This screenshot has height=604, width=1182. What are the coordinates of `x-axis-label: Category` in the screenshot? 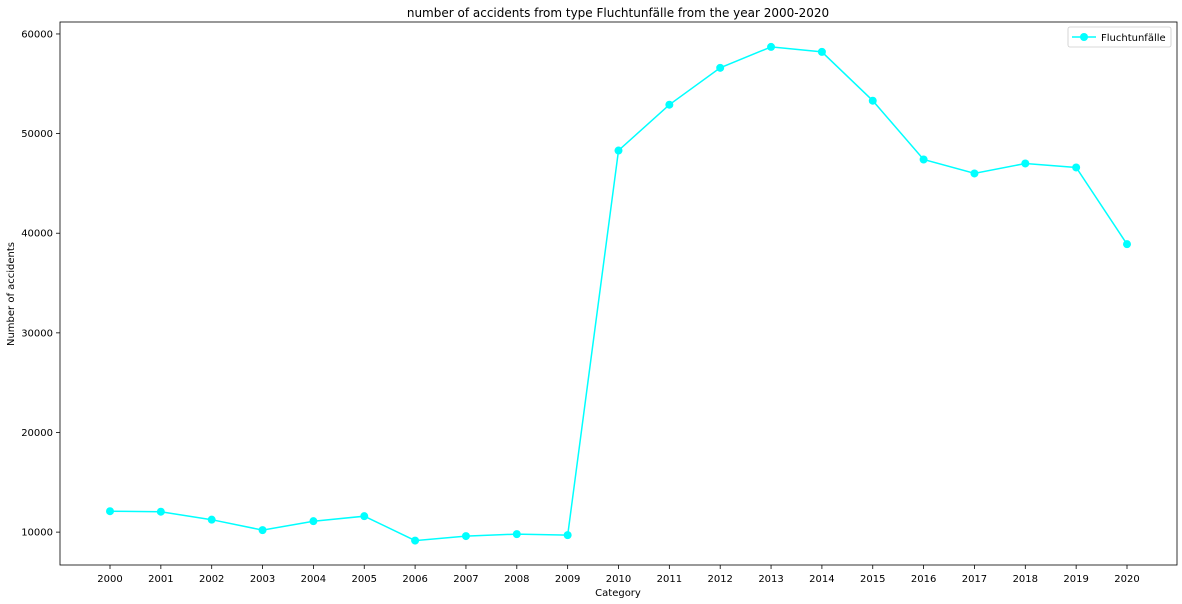 It's located at (618, 593).